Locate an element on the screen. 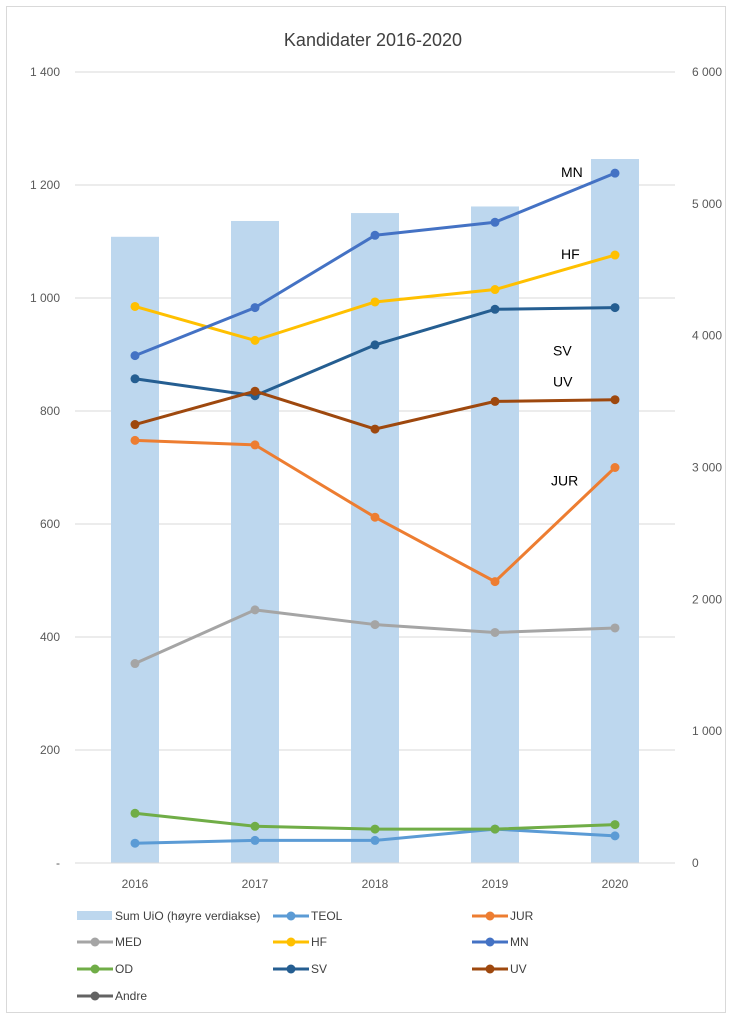 Image resolution: width=731 pixels, height=1017 pixels. legend-label: MED is located at coordinates (128, 942).